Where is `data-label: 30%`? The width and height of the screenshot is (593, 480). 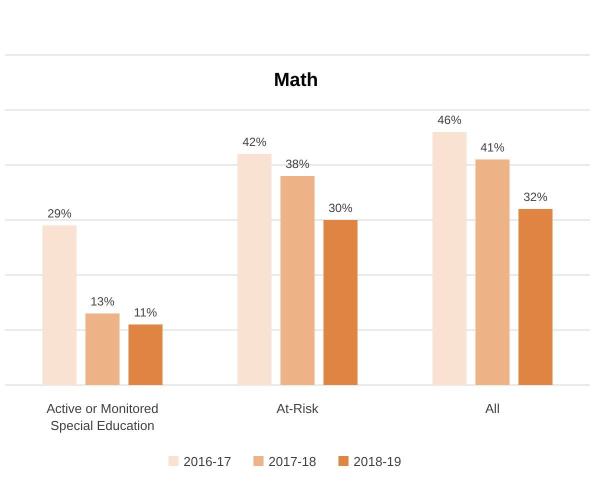
data-label: 30% is located at coordinates (340, 208).